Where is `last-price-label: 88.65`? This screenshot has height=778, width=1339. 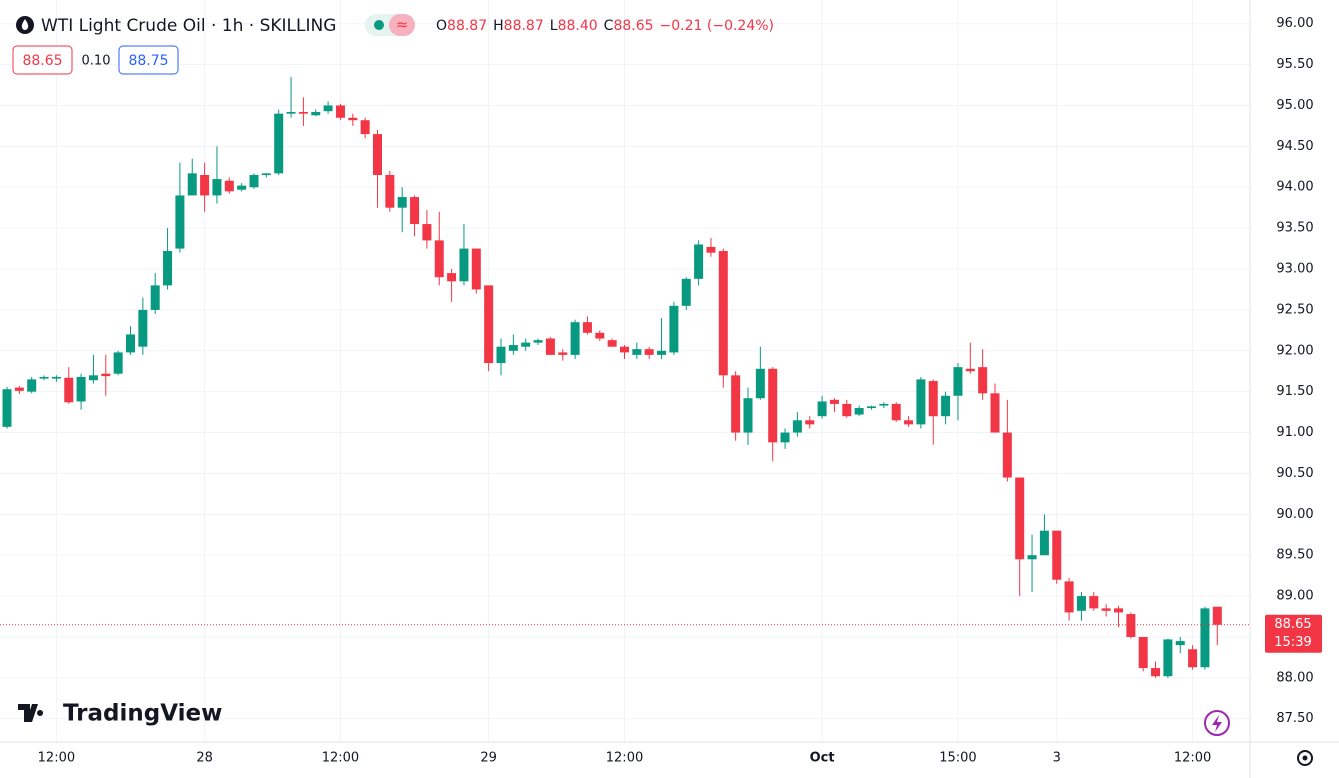 last-price-label: 88.65 is located at coordinates (1292, 624).